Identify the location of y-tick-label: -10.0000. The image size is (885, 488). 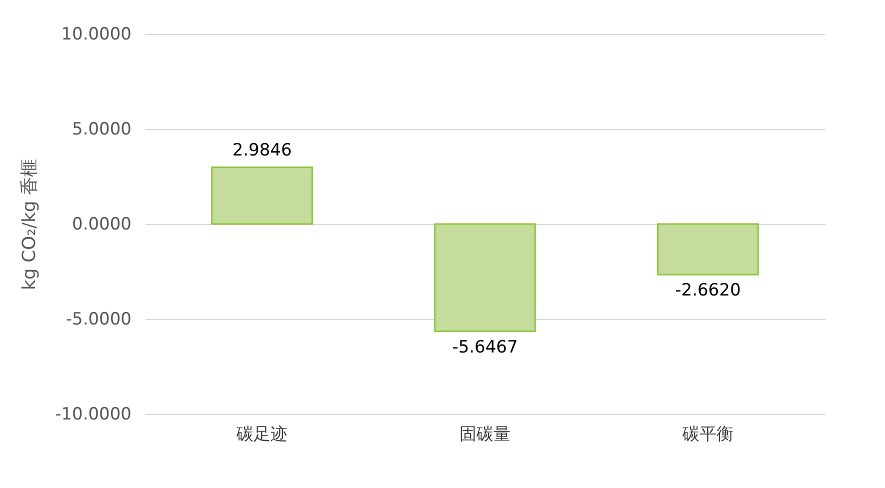
(93, 414).